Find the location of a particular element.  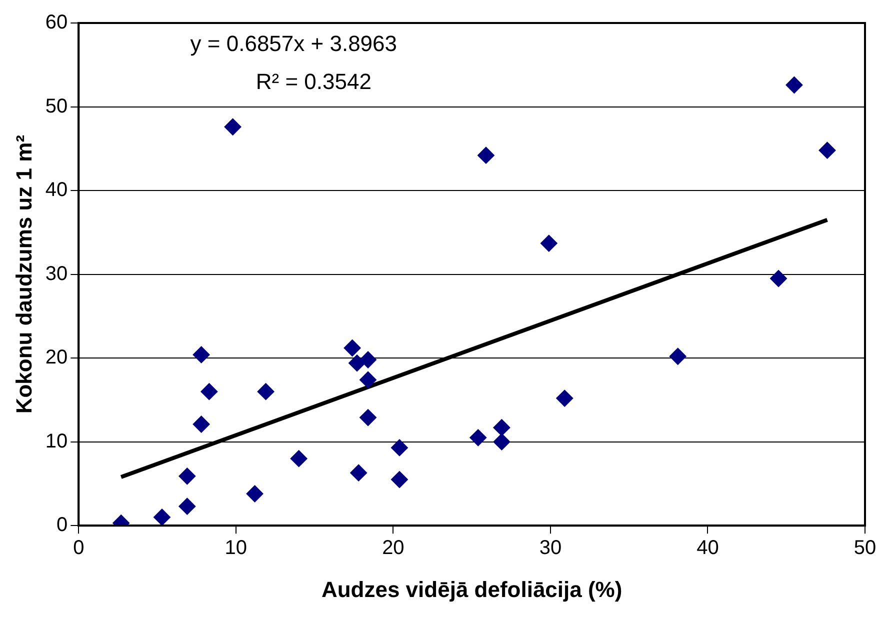

x-tick-label: 50 is located at coordinates (865, 548).